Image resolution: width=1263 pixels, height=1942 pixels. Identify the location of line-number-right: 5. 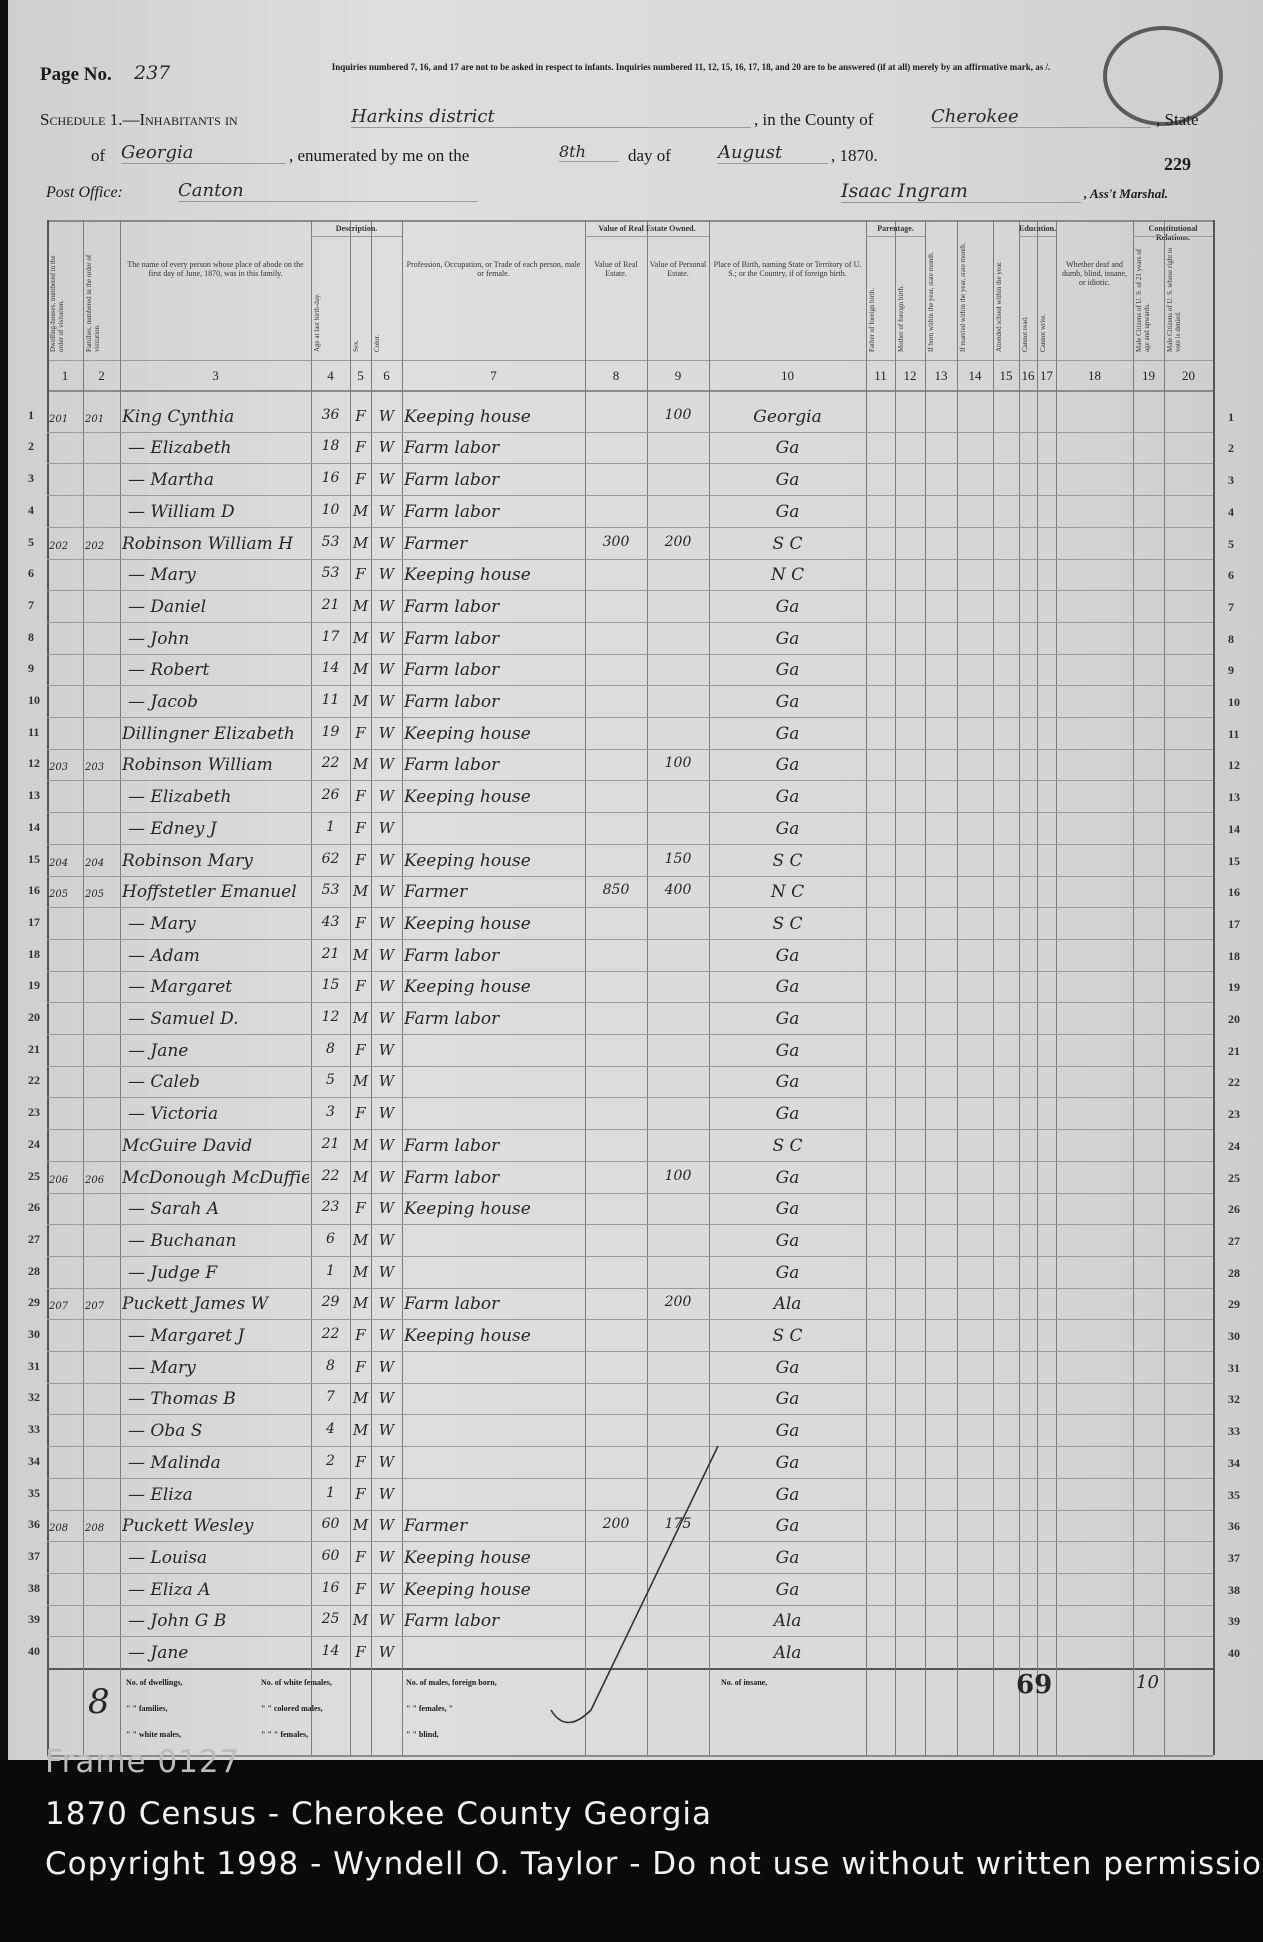
(1231, 543).